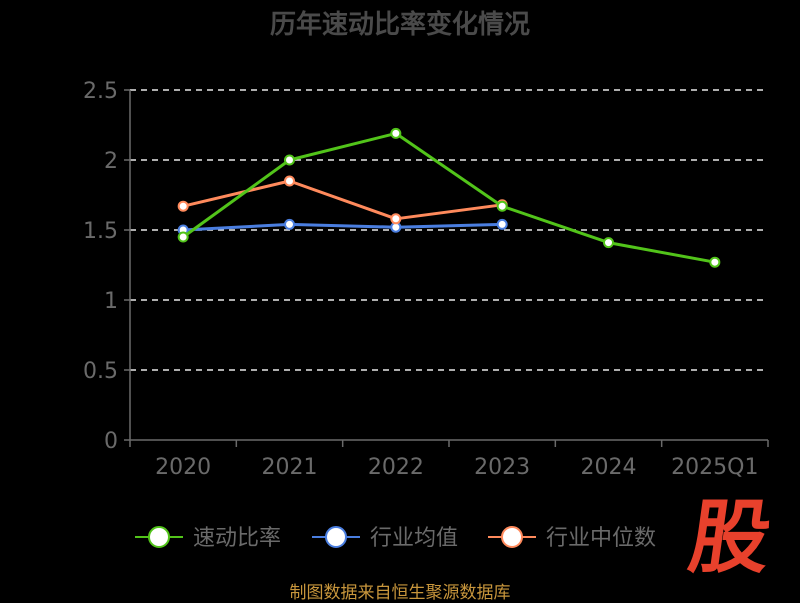 The height and width of the screenshot is (603, 800). What do you see at coordinates (290, 467) in the screenshot?
I see `x-tick-label: 2021` at bounding box center [290, 467].